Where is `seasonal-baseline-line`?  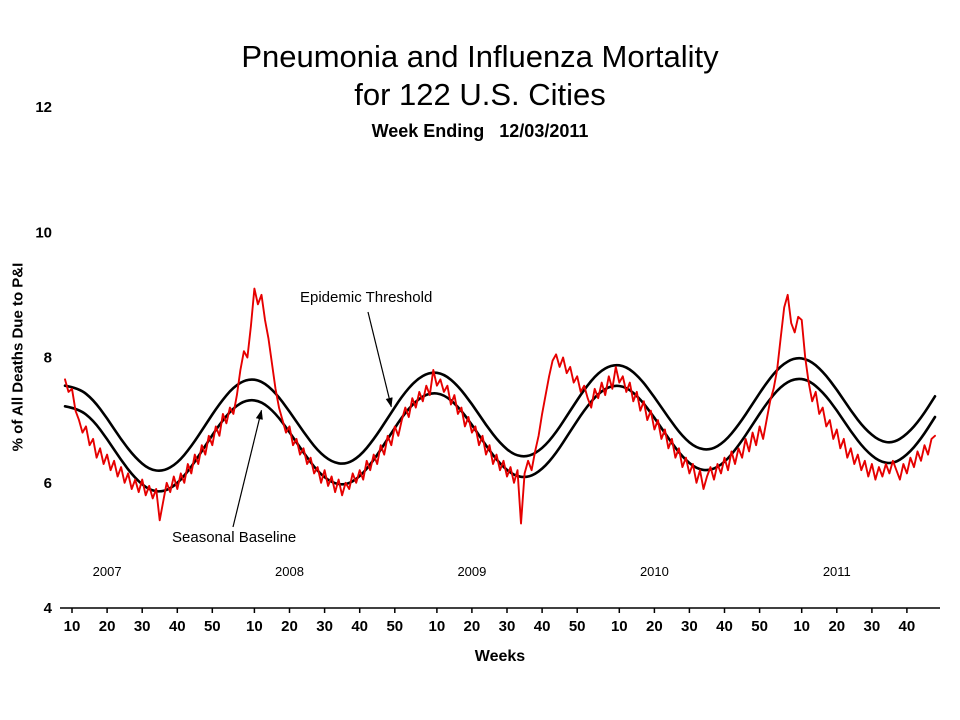
seasonal-baseline-line is located at coordinates (500, 435).